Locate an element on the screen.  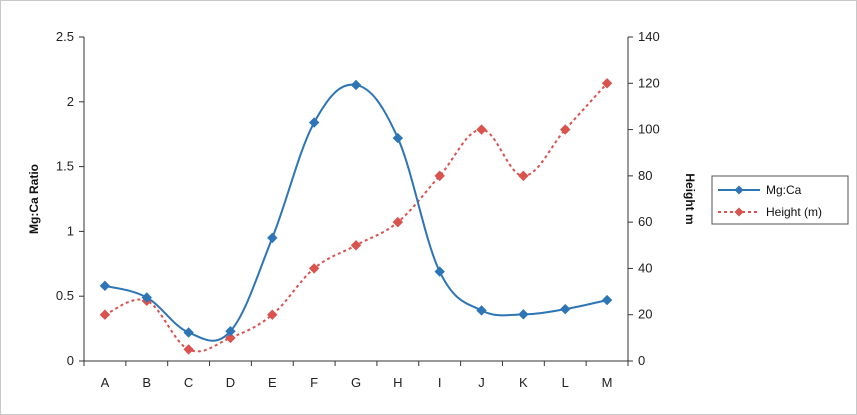
y2-axis-label: Height m is located at coordinates (690, 198).